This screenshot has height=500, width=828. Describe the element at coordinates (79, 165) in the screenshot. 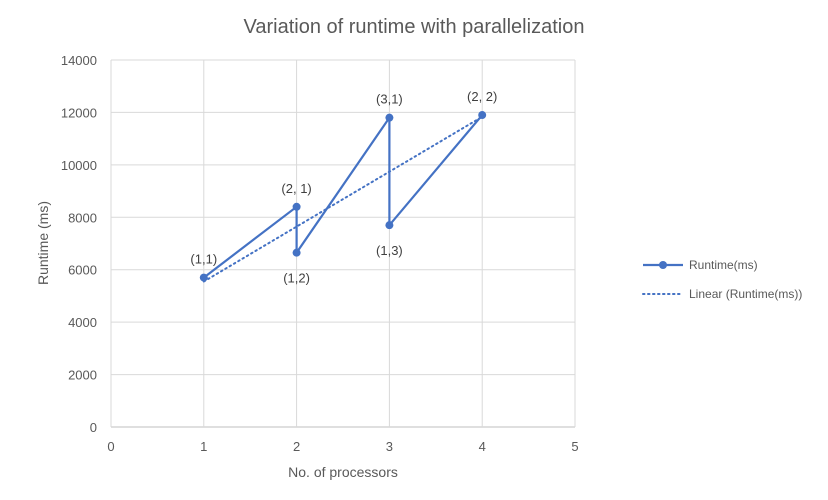

I see `y-tick-label: 10000` at that location.